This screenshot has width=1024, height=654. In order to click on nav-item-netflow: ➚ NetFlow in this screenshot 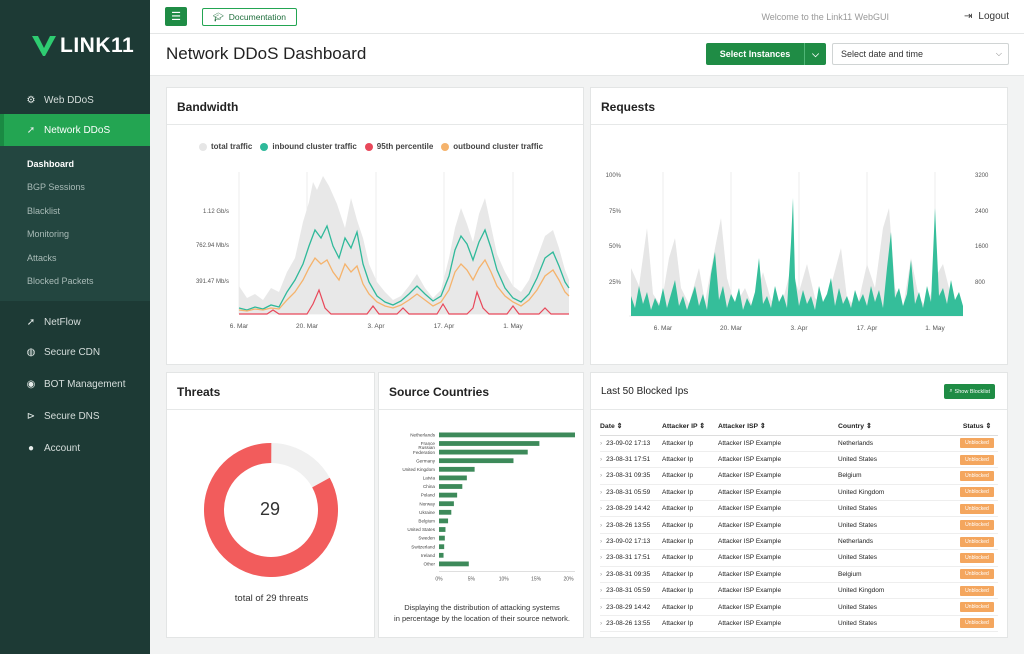, I will do `click(75, 322)`.